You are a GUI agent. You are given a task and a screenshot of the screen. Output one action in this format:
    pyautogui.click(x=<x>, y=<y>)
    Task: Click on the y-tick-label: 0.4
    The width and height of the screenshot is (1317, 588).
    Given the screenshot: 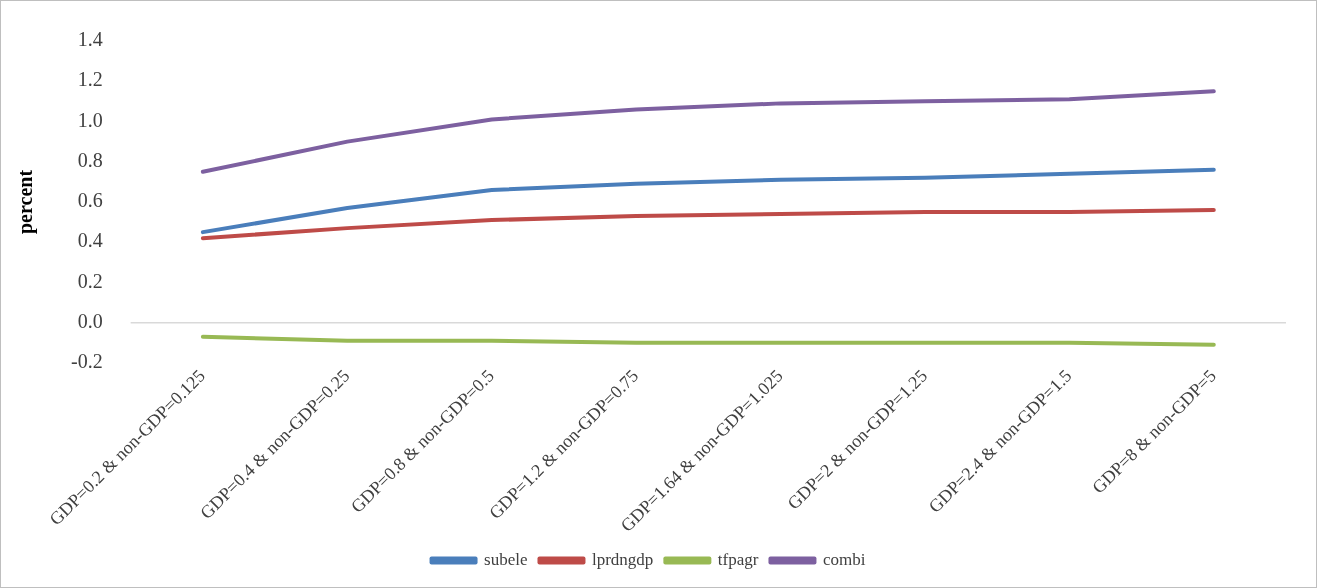 What is the action you would take?
    pyautogui.click(x=90, y=240)
    